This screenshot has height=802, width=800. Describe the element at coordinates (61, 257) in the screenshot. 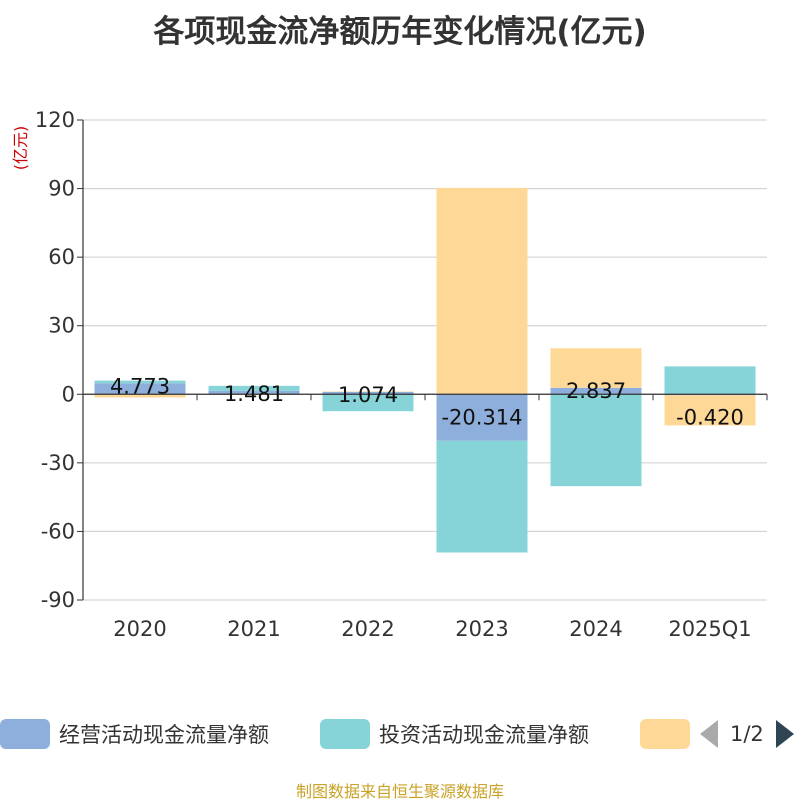

I see `y-tick-label: 60` at that location.